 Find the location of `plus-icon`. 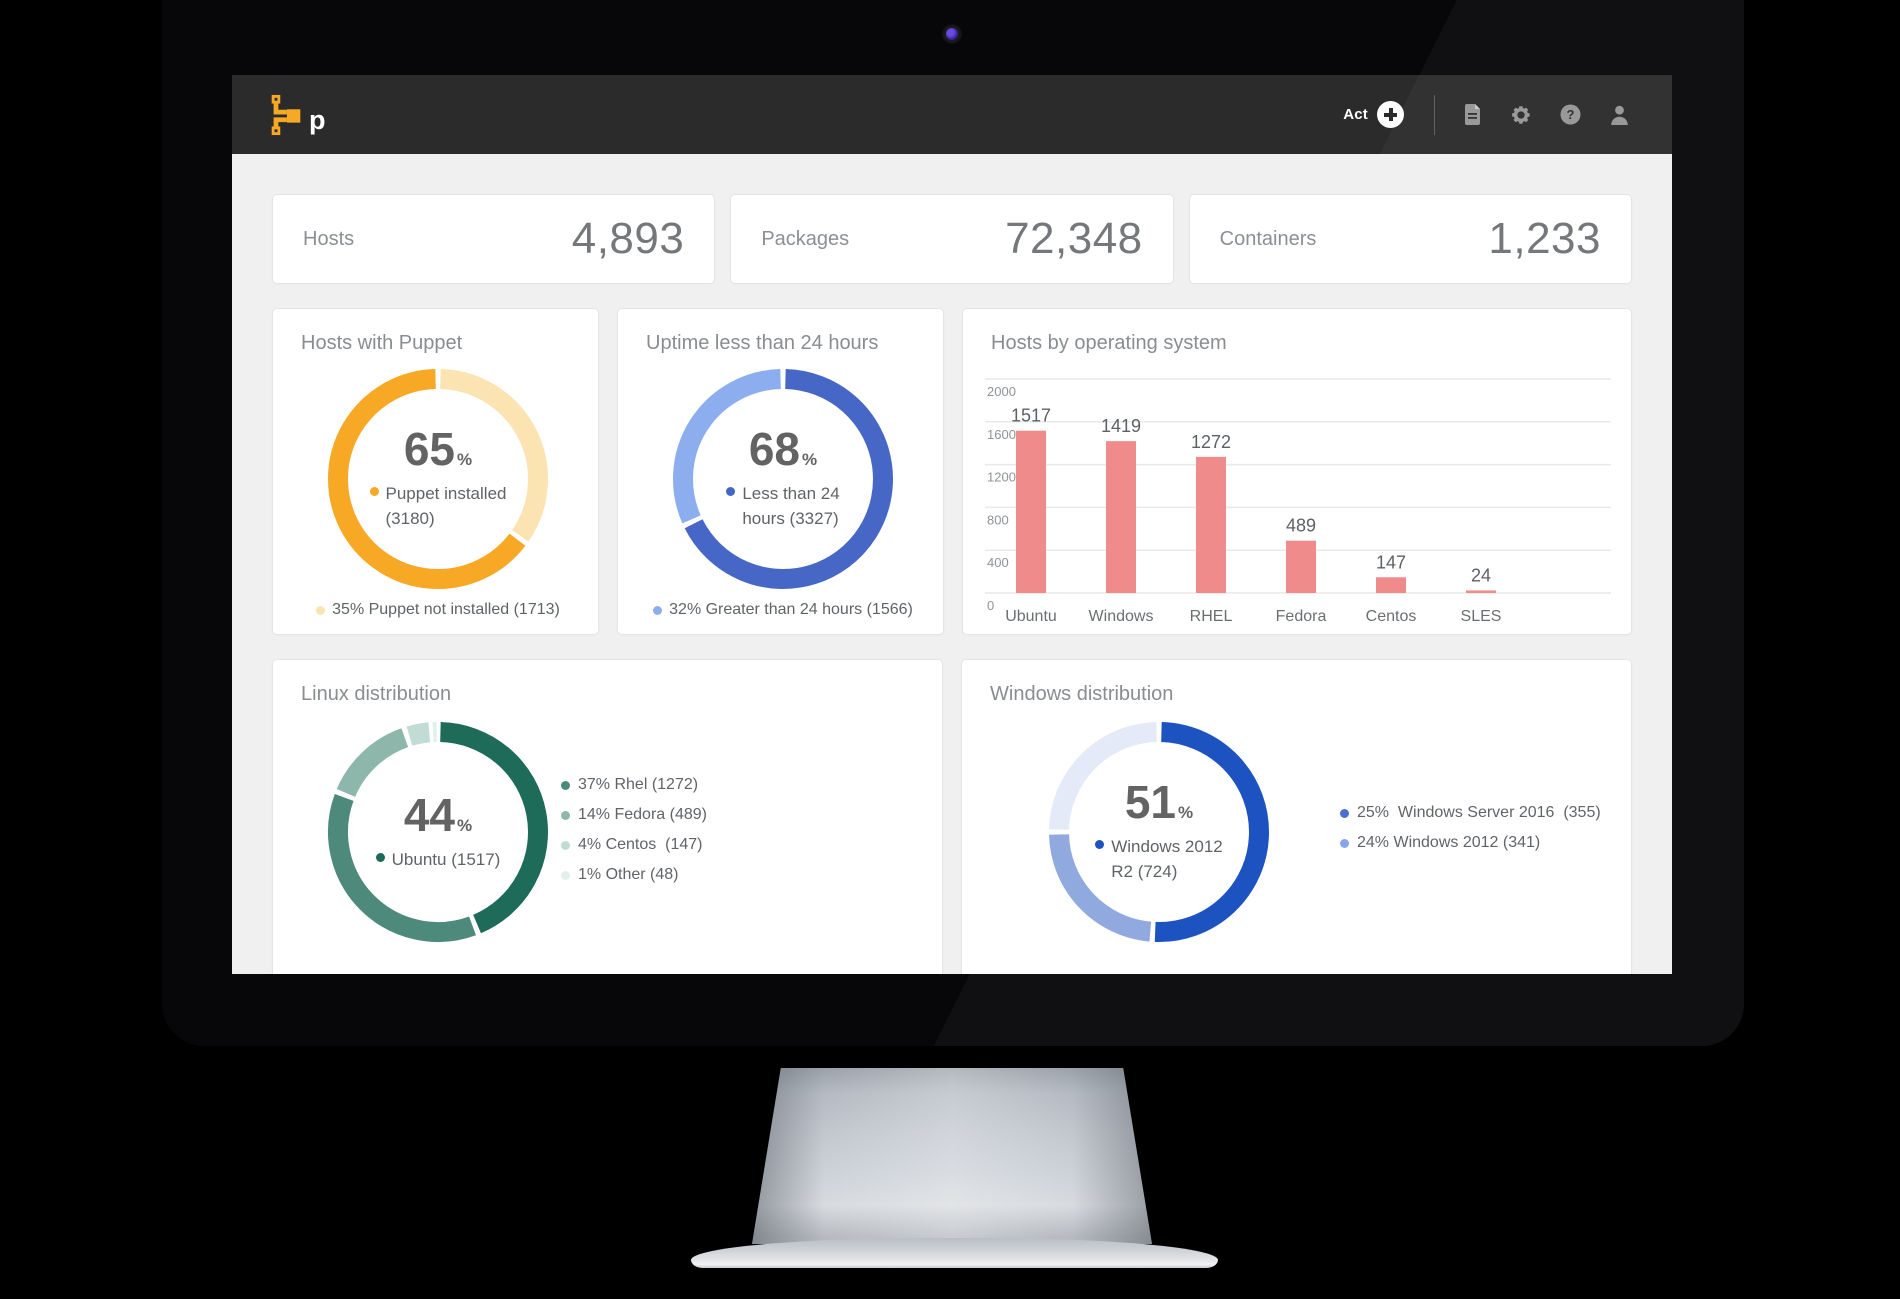

plus-icon is located at coordinates (1390, 114).